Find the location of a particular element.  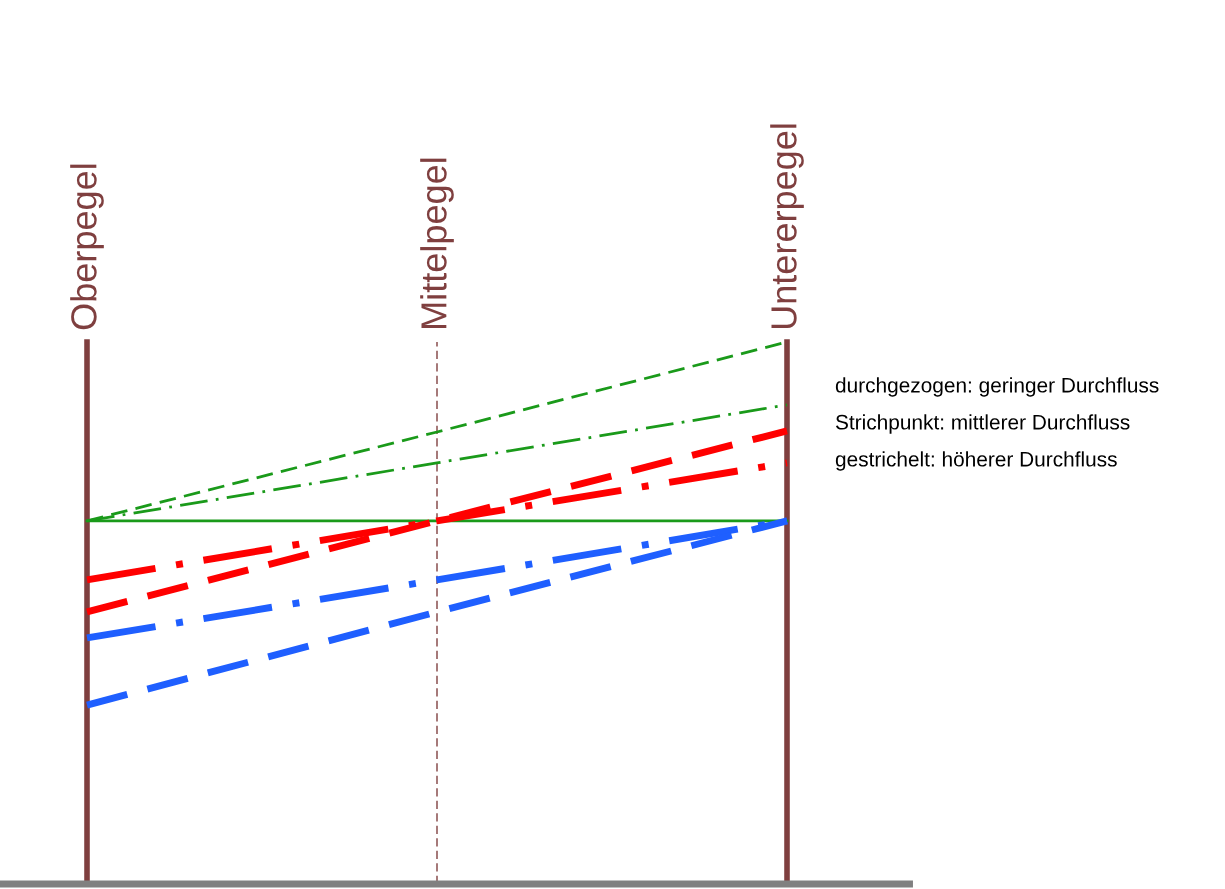

x-tick-label: Oberpegel is located at coordinates (87, 247).